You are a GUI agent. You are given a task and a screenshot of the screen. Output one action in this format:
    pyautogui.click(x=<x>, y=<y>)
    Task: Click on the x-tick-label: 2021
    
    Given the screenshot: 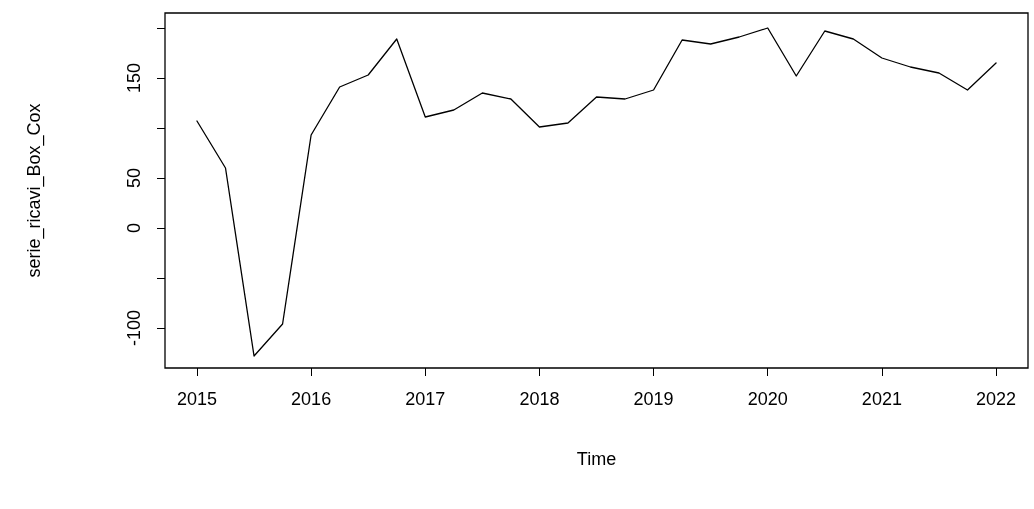 What is the action you would take?
    pyautogui.click(x=881, y=399)
    